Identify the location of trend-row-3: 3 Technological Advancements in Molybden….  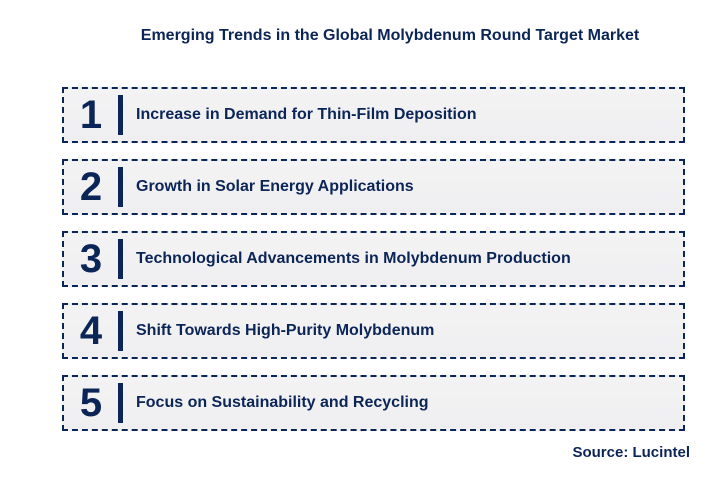
(373, 259).